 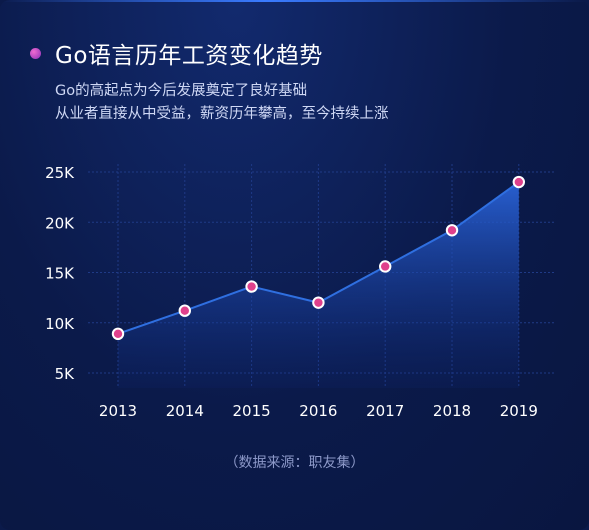 What do you see at coordinates (518, 182) in the screenshot?
I see `data-point-2019` at bounding box center [518, 182].